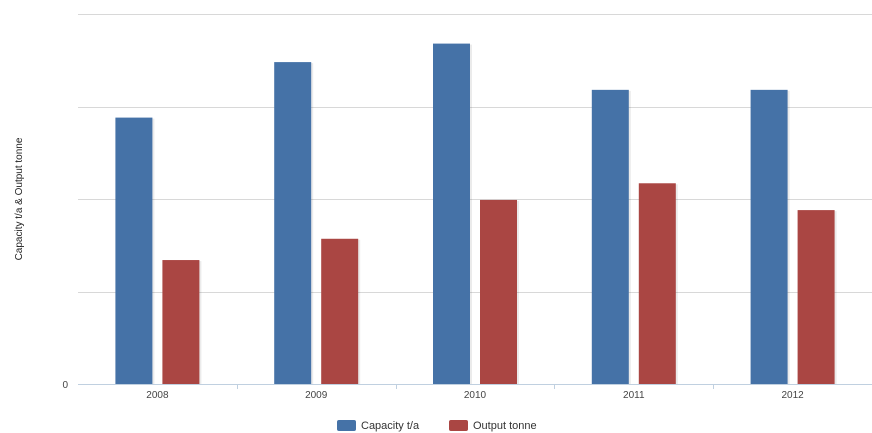 This screenshot has height=433, width=872. I want to click on bar-output-tonne-2008, so click(181, 322).